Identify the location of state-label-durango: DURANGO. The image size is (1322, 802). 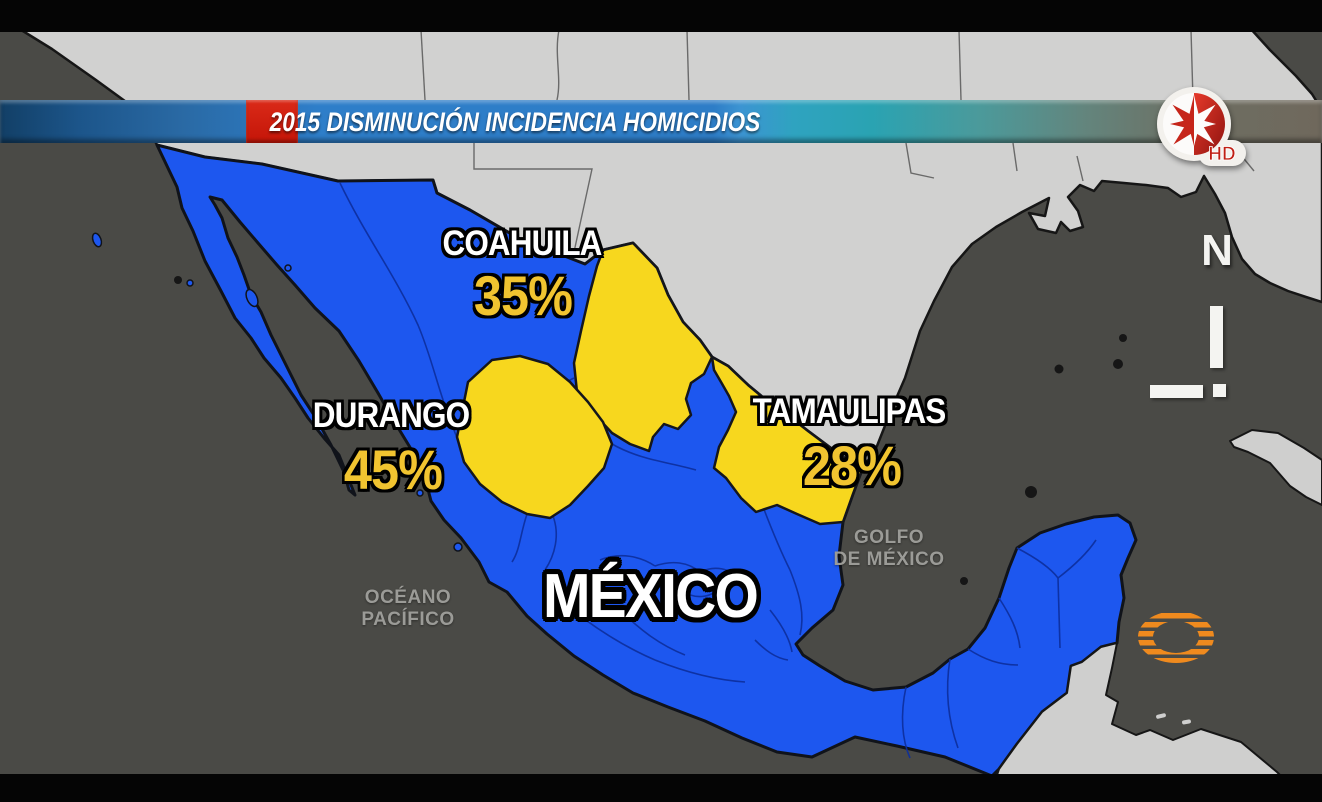
(391, 415).